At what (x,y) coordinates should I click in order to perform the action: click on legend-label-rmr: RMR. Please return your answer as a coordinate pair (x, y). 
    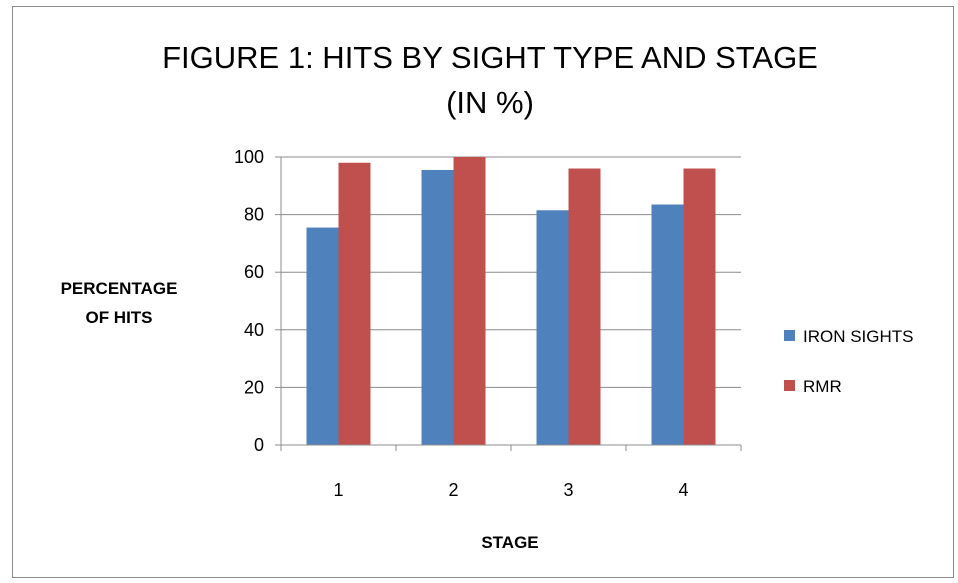
    Looking at the image, I should click on (822, 386).